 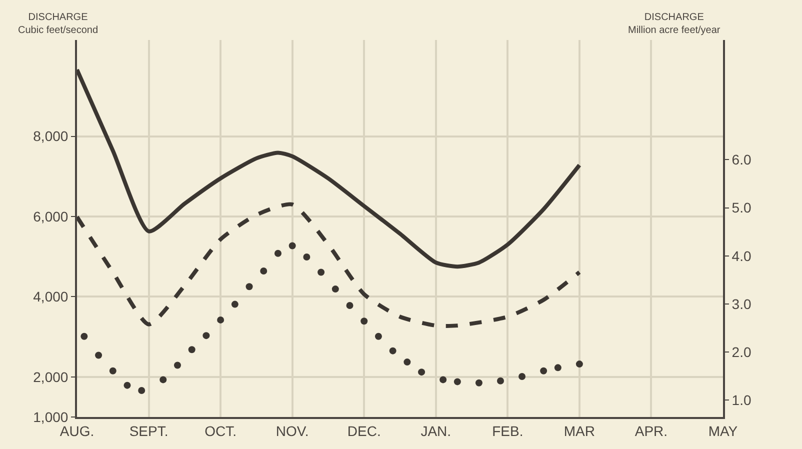 What do you see at coordinates (364, 430) in the screenshot?
I see `x-tick-label: DEC.` at bounding box center [364, 430].